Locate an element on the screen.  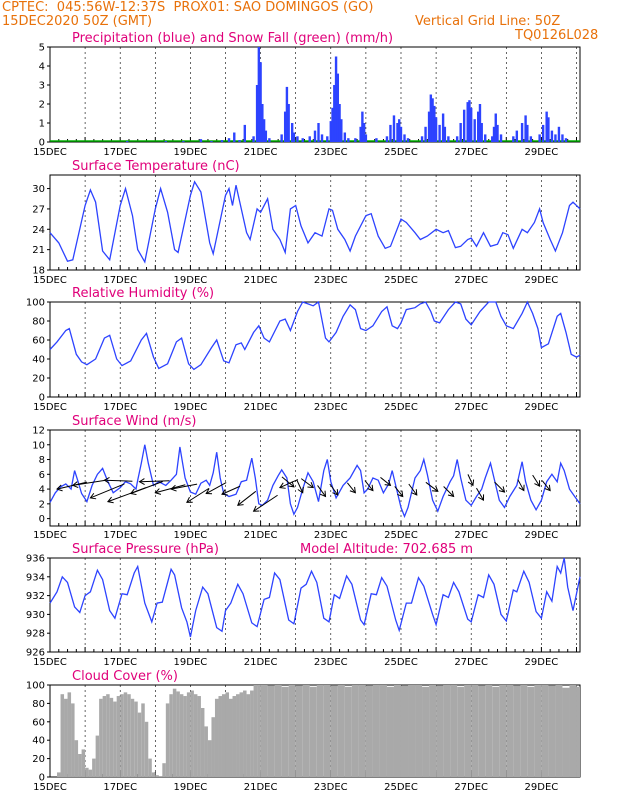
x-tick-label: 15DEC is located at coordinates (50, 407).